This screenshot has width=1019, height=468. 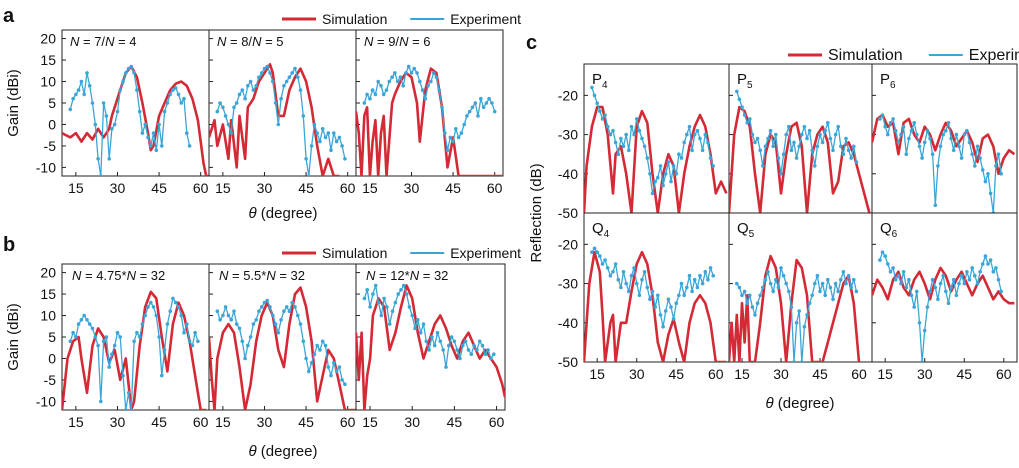 I want to click on y-tick-label: 0, so click(x=52, y=358).